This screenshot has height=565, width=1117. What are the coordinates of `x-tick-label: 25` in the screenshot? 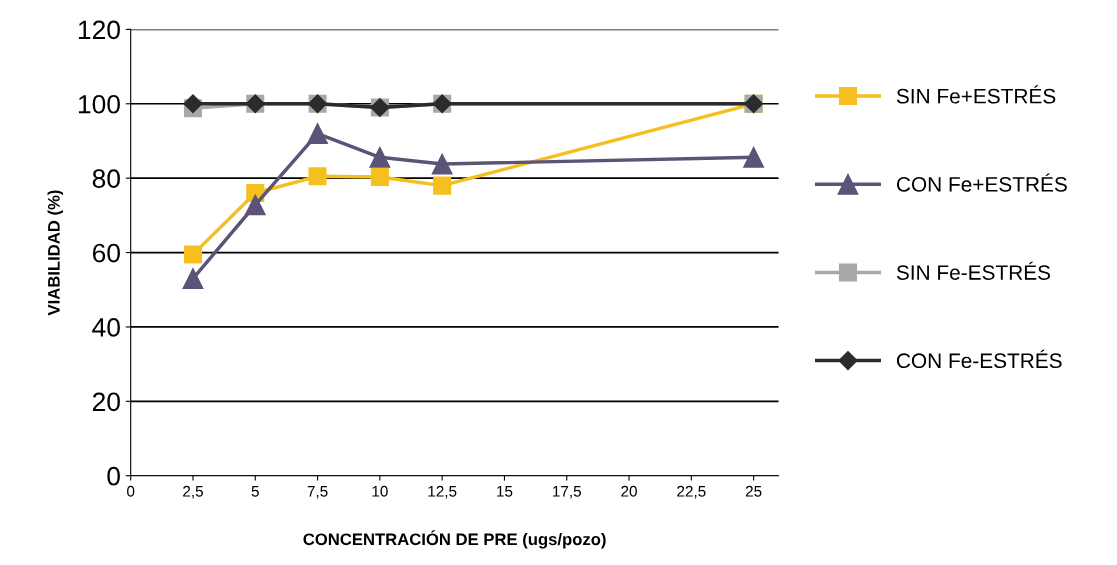 It's located at (753, 491).